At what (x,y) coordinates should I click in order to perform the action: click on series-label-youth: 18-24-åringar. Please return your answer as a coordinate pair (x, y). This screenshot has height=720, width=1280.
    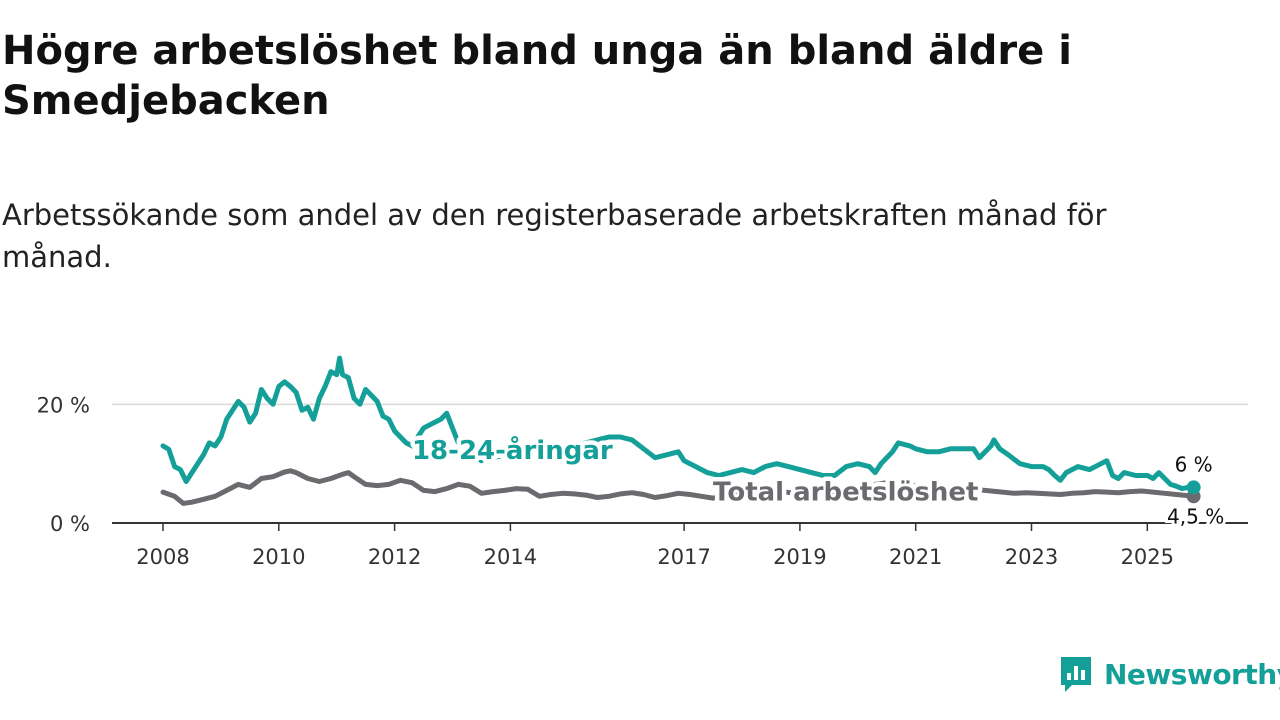
    Looking at the image, I should click on (512, 450).